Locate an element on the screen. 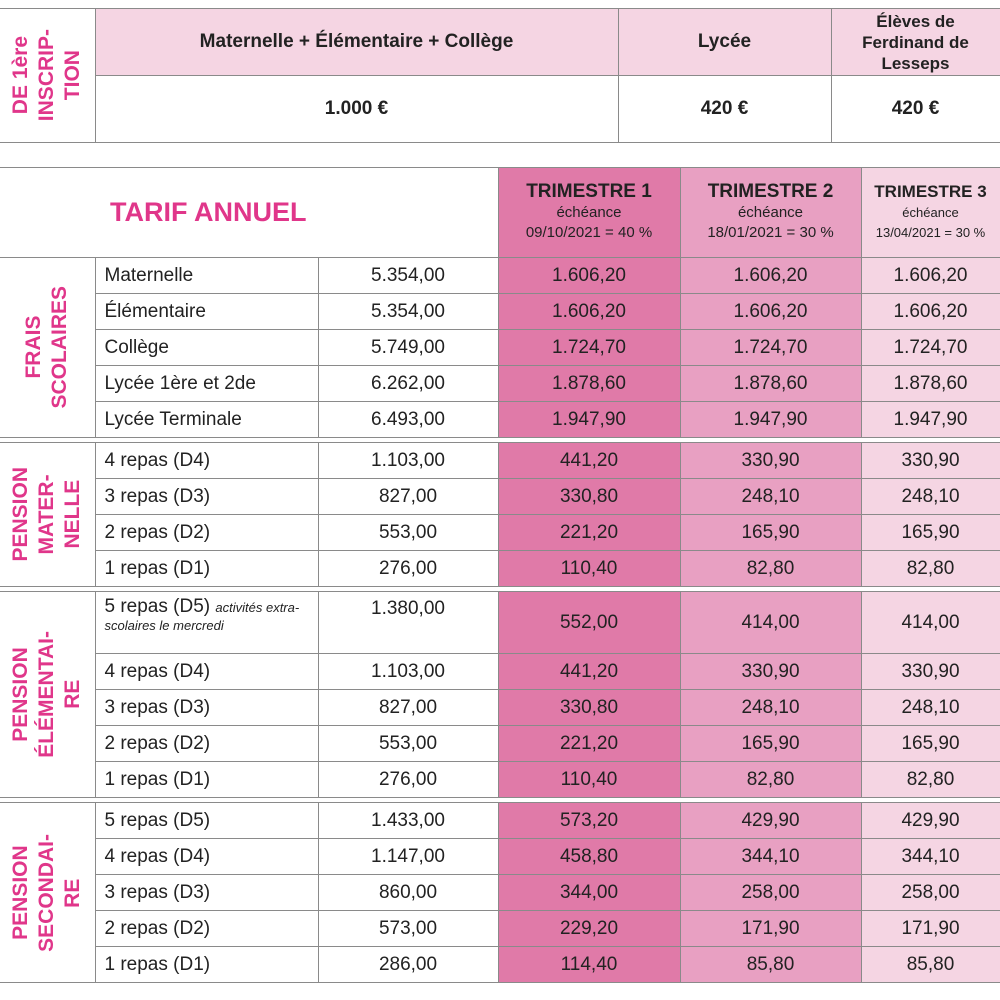 This screenshot has width=1000, height=1000. trimestre-1-amount: 458,80 is located at coordinates (589, 856).